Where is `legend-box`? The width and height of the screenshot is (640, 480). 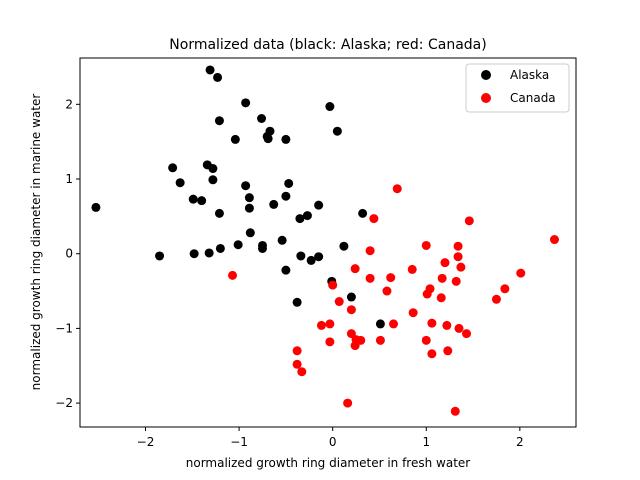 legend-box is located at coordinates (517, 88).